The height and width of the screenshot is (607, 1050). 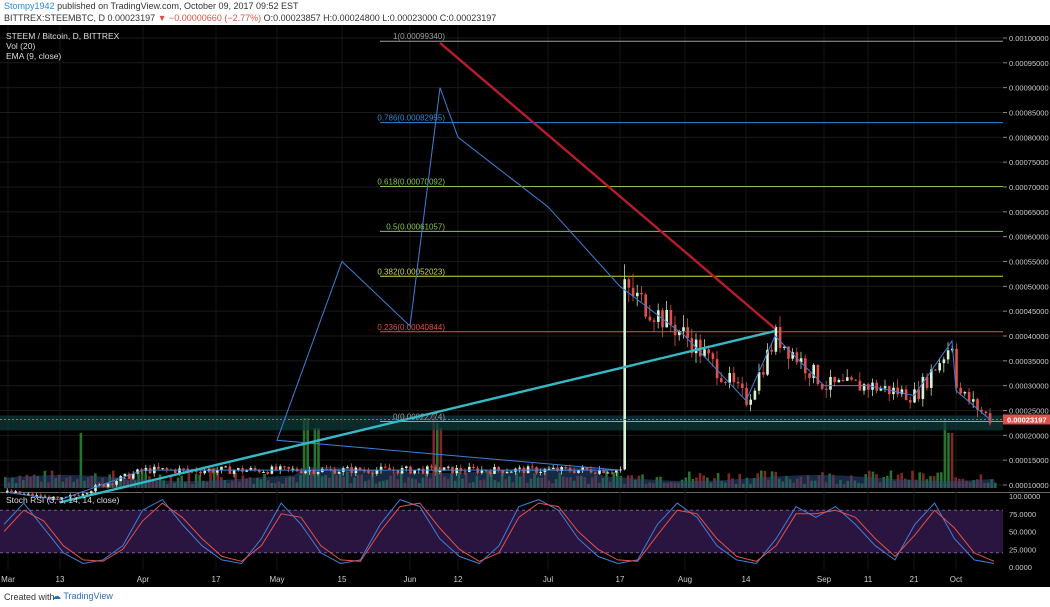 What do you see at coordinates (411, 118) in the screenshot?
I see `fib-label: 0.786(0.00082955)` at bounding box center [411, 118].